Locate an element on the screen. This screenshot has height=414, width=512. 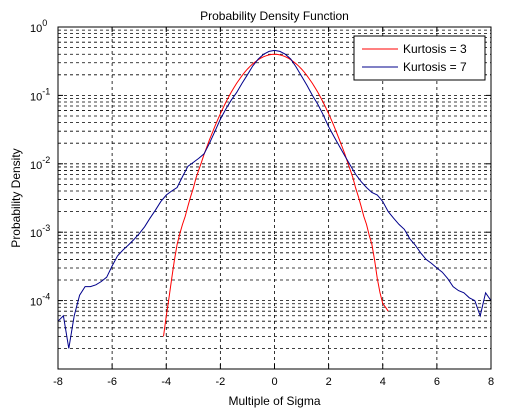
x-tick-label: -8 is located at coordinates (58, 382).